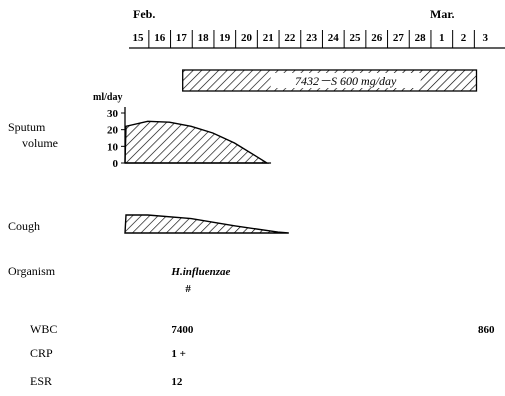 This screenshot has width=505, height=396. Describe the element at coordinates (334, 38) in the screenshot. I see `day-tick-label: 24` at that location.